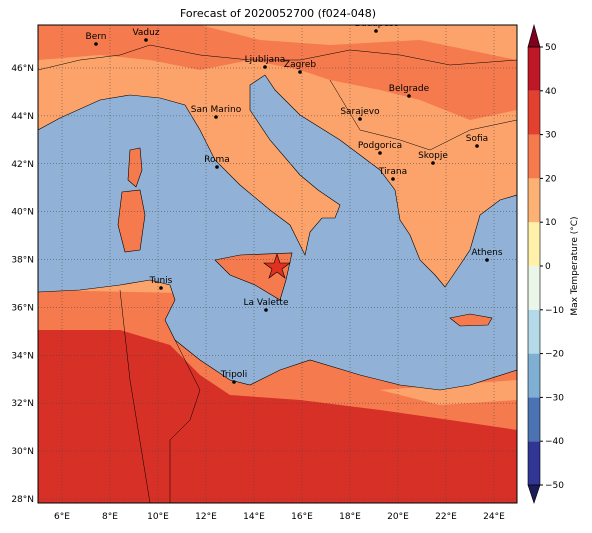  What do you see at coordinates (131, 221) in the screenshot?
I see `sardinia` at bounding box center [131, 221].